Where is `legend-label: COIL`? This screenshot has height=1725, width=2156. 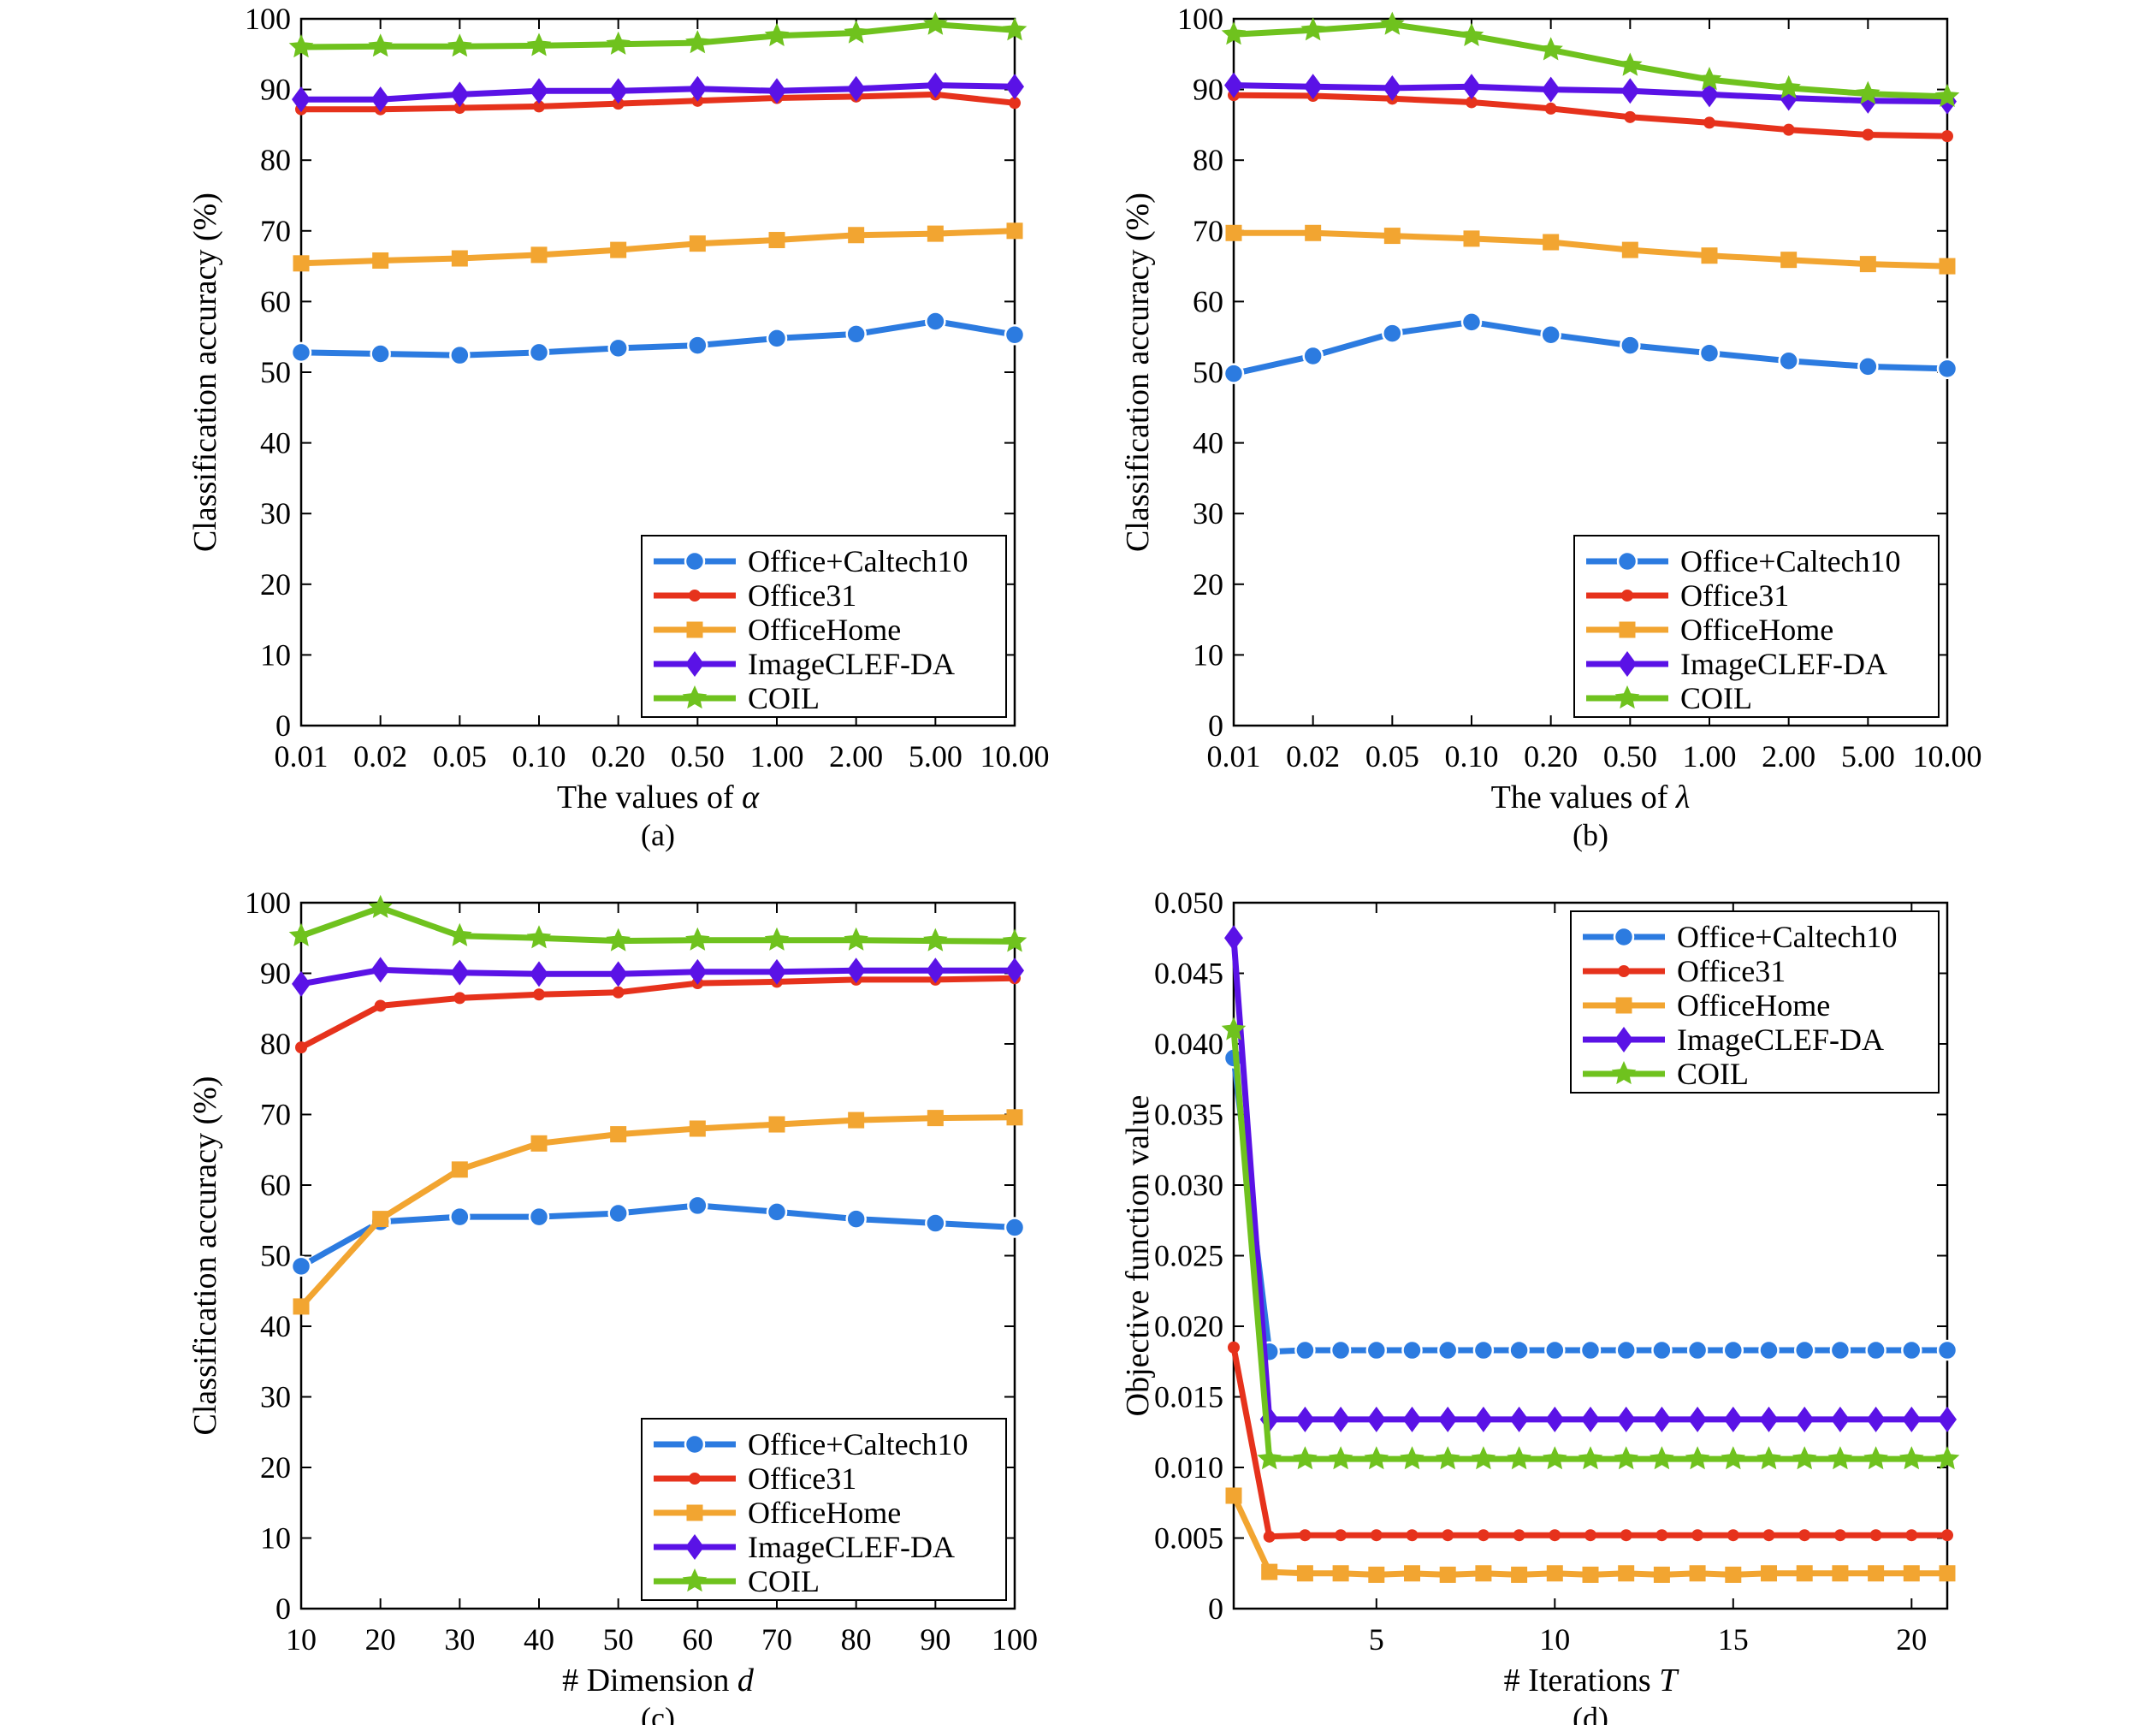
legend-label: COIL is located at coordinates (1716, 698).